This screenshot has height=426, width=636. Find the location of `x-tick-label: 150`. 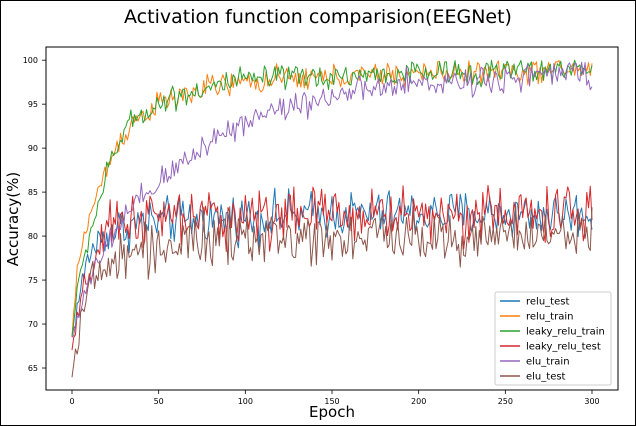

x-tick-label: 150 is located at coordinates (331, 401).